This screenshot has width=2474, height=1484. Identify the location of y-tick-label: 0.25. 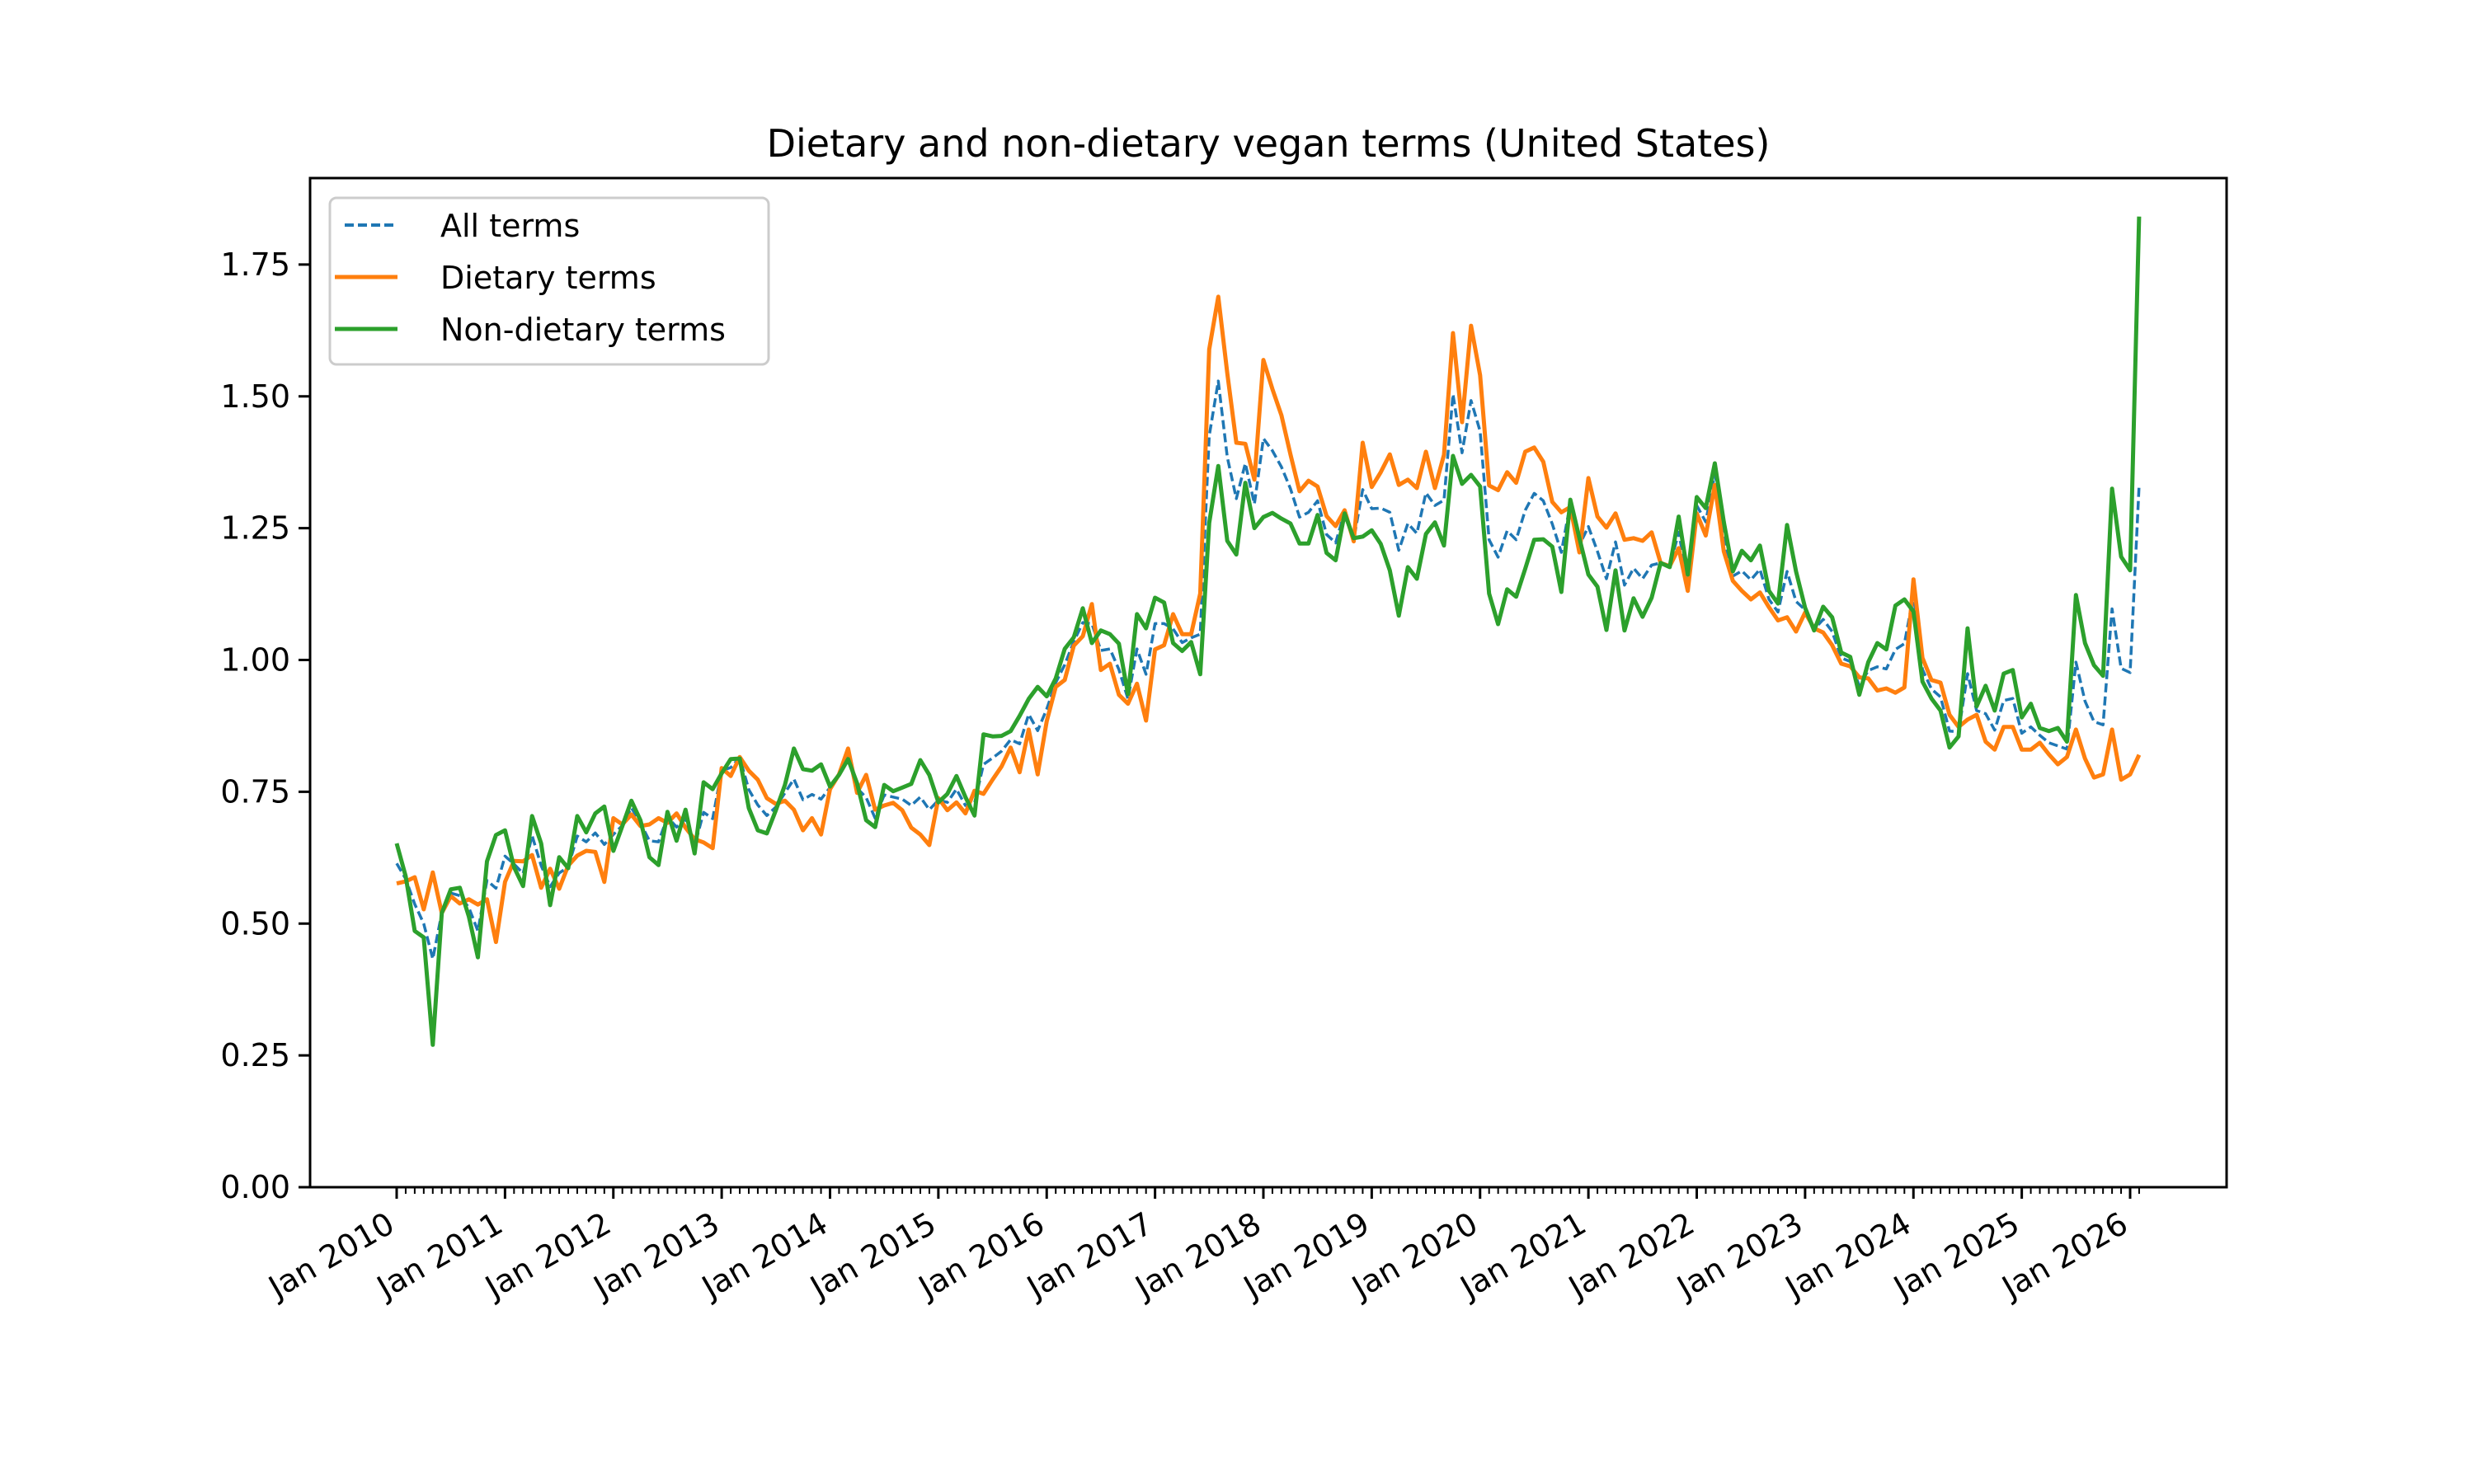
(255, 1055).